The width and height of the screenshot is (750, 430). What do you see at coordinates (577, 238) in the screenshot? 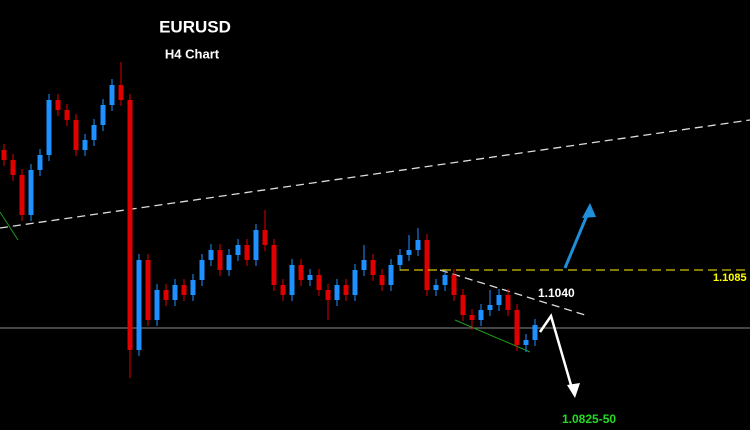
I see `arrow-up` at bounding box center [577, 238].